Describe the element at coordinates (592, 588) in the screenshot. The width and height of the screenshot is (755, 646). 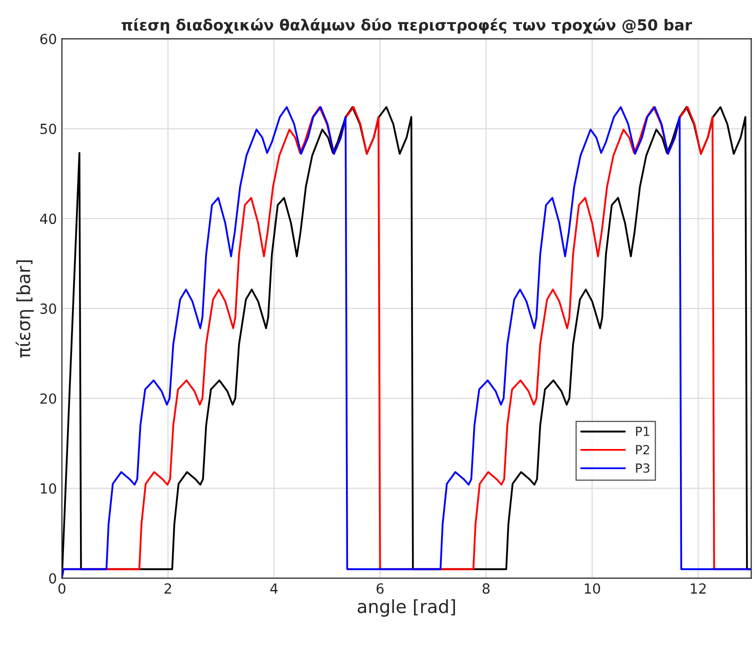
I see `x-tick-label: 10` at that location.